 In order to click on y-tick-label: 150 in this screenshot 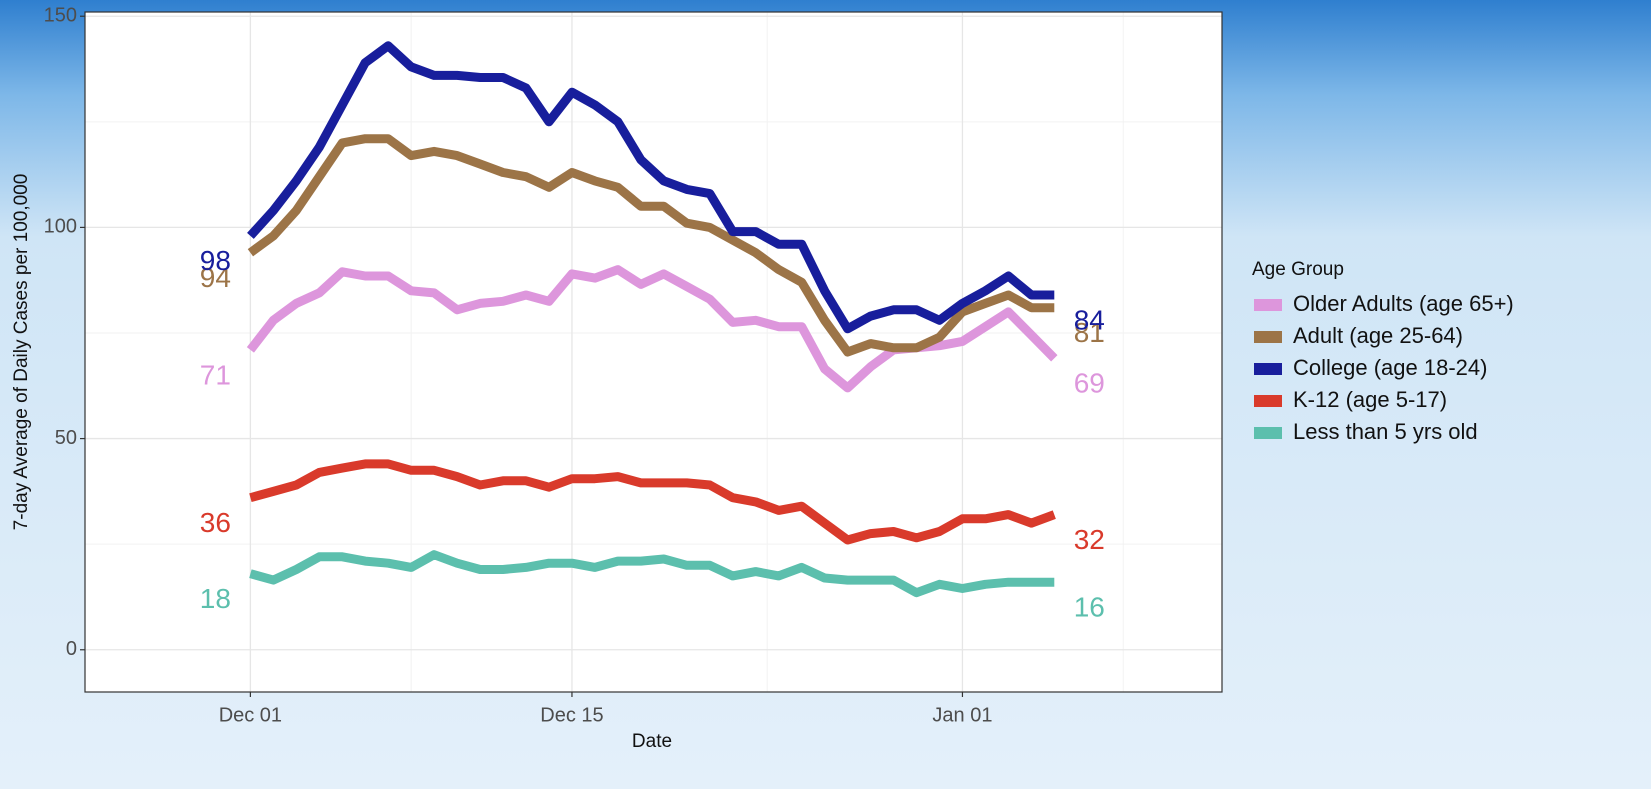, I will do `click(60, 16)`.